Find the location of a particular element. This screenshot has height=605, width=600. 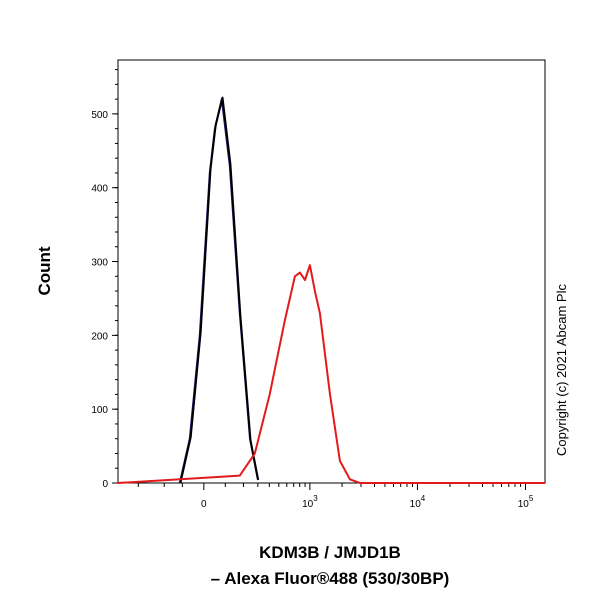

x-tick-exp: 3 is located at coordinates (315, 498).